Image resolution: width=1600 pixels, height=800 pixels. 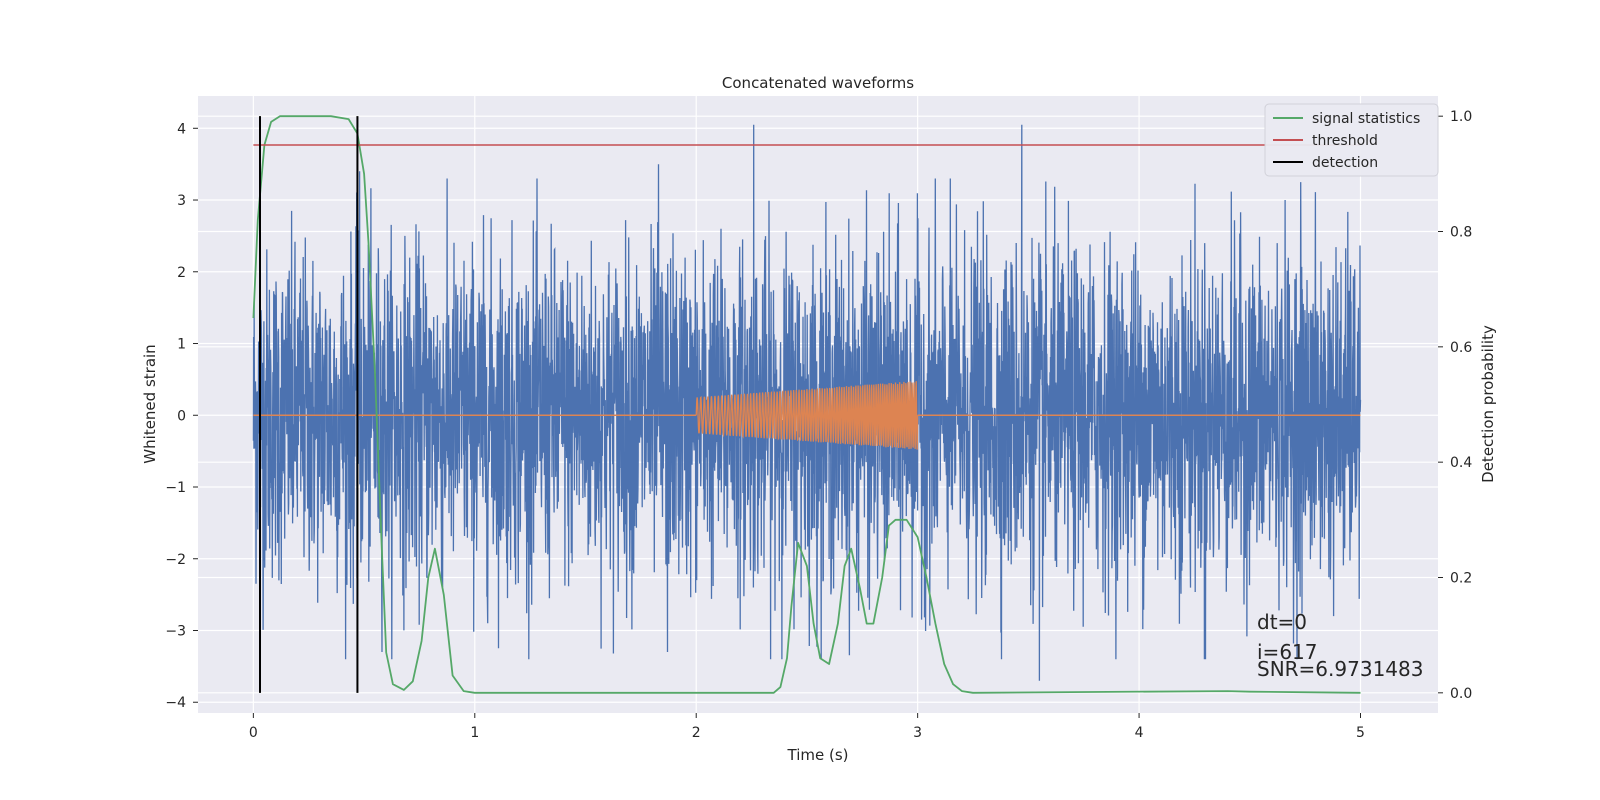 I want to click on y-axis-title-right: Detection probability, so click(x=1488, y=404).